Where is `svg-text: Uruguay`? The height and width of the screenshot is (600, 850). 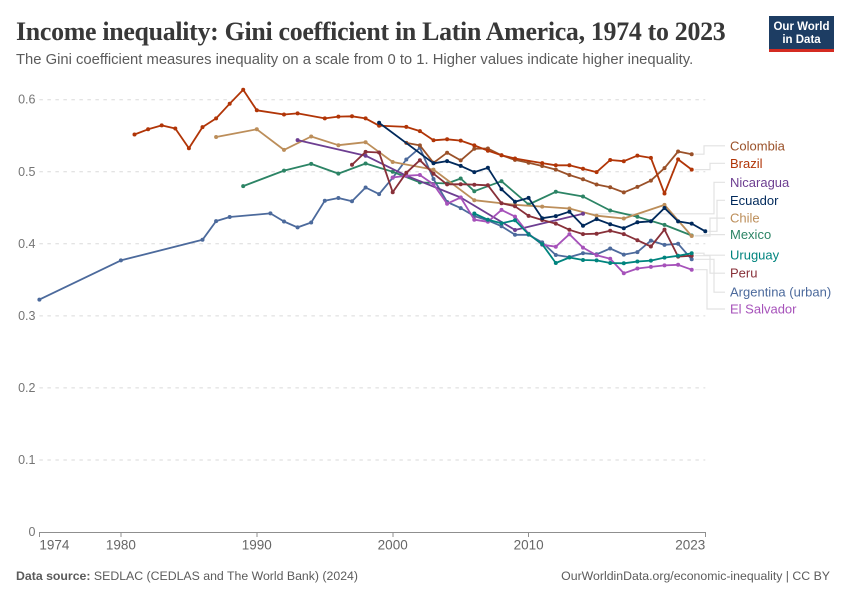
svg-text: Uruguay is located at coordinates (755, 255).